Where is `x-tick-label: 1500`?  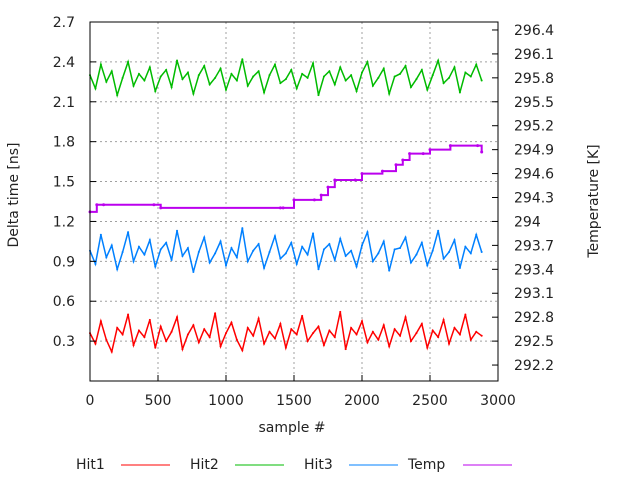
x-tick-label: 1500 is located at coordinates (294, 401).